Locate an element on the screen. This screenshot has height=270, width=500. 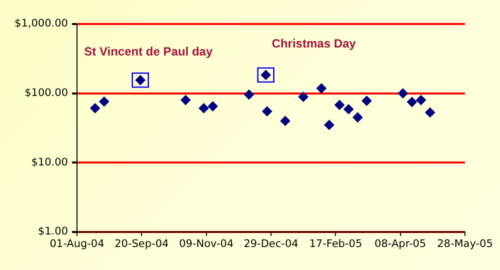
y-tick-label: $10.00 is located at coordinates (49, 162).